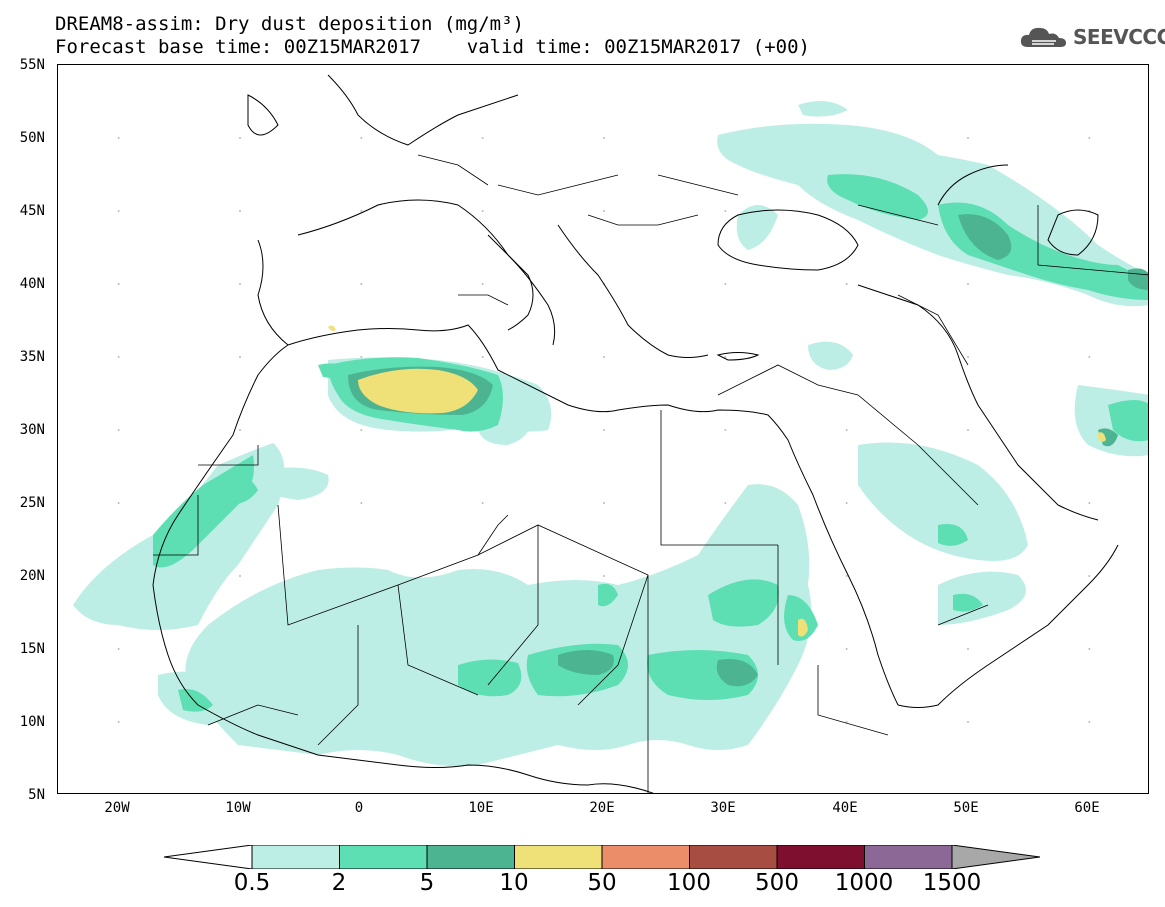  I want to click on lon-label: 50E, so click(966, 808).